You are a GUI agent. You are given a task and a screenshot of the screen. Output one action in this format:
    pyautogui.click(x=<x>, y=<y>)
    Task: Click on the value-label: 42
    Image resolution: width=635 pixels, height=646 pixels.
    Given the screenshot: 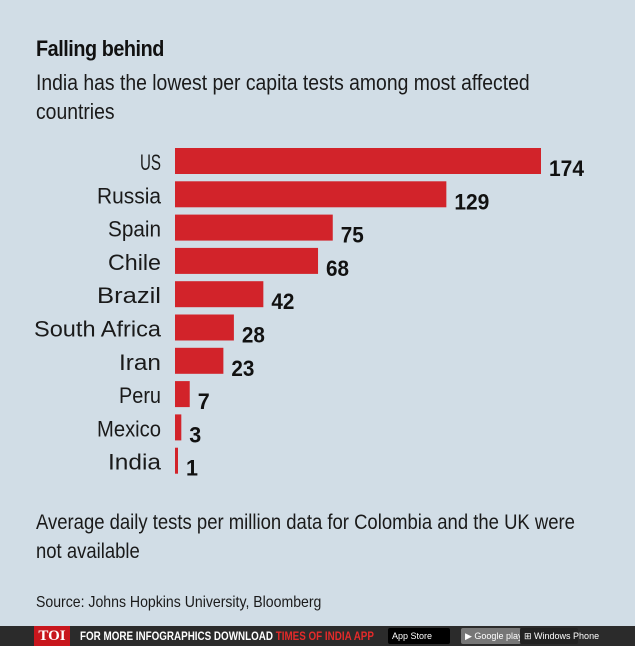 What is the action you would take?
    pyautogui.click(x=282, y=301)
    